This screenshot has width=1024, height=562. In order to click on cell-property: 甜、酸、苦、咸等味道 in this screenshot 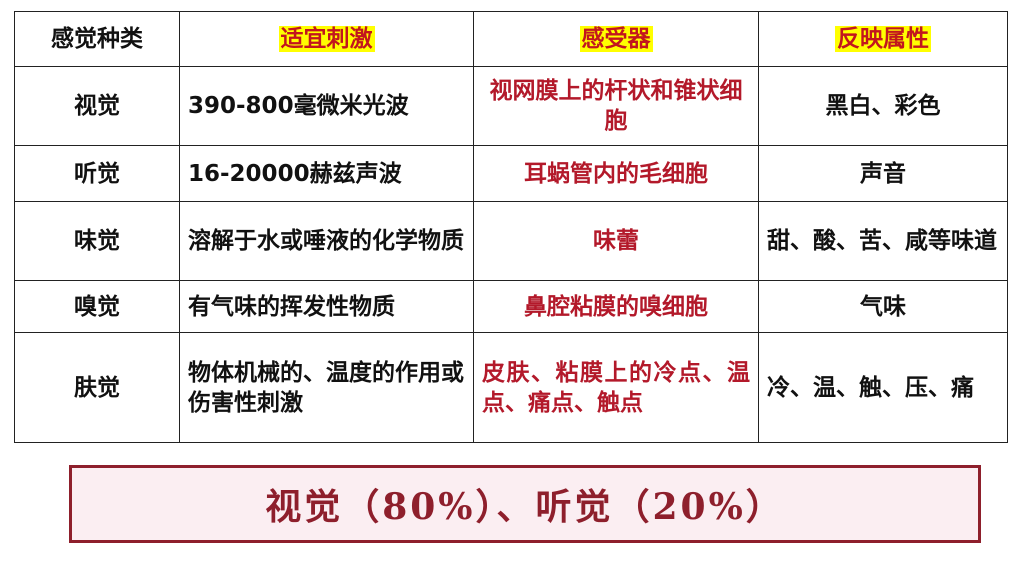, I will do `click(883, 241)`.